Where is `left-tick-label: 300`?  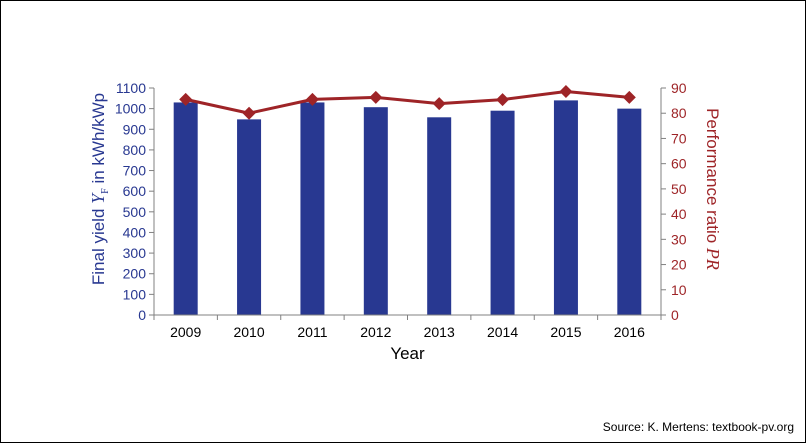 left-tick-label: 300 is located at coordinates (135, 253).